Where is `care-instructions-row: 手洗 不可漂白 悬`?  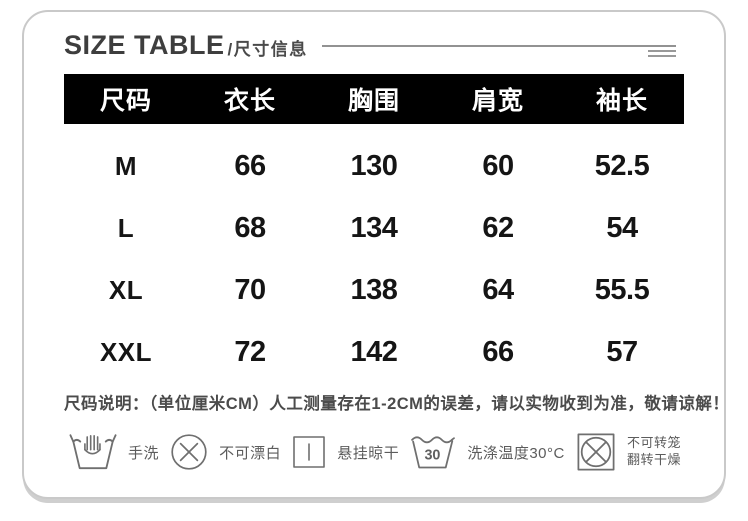 care-instructions-row: 手洗 不可漂白 悬 is located at coordinates (374, 452).